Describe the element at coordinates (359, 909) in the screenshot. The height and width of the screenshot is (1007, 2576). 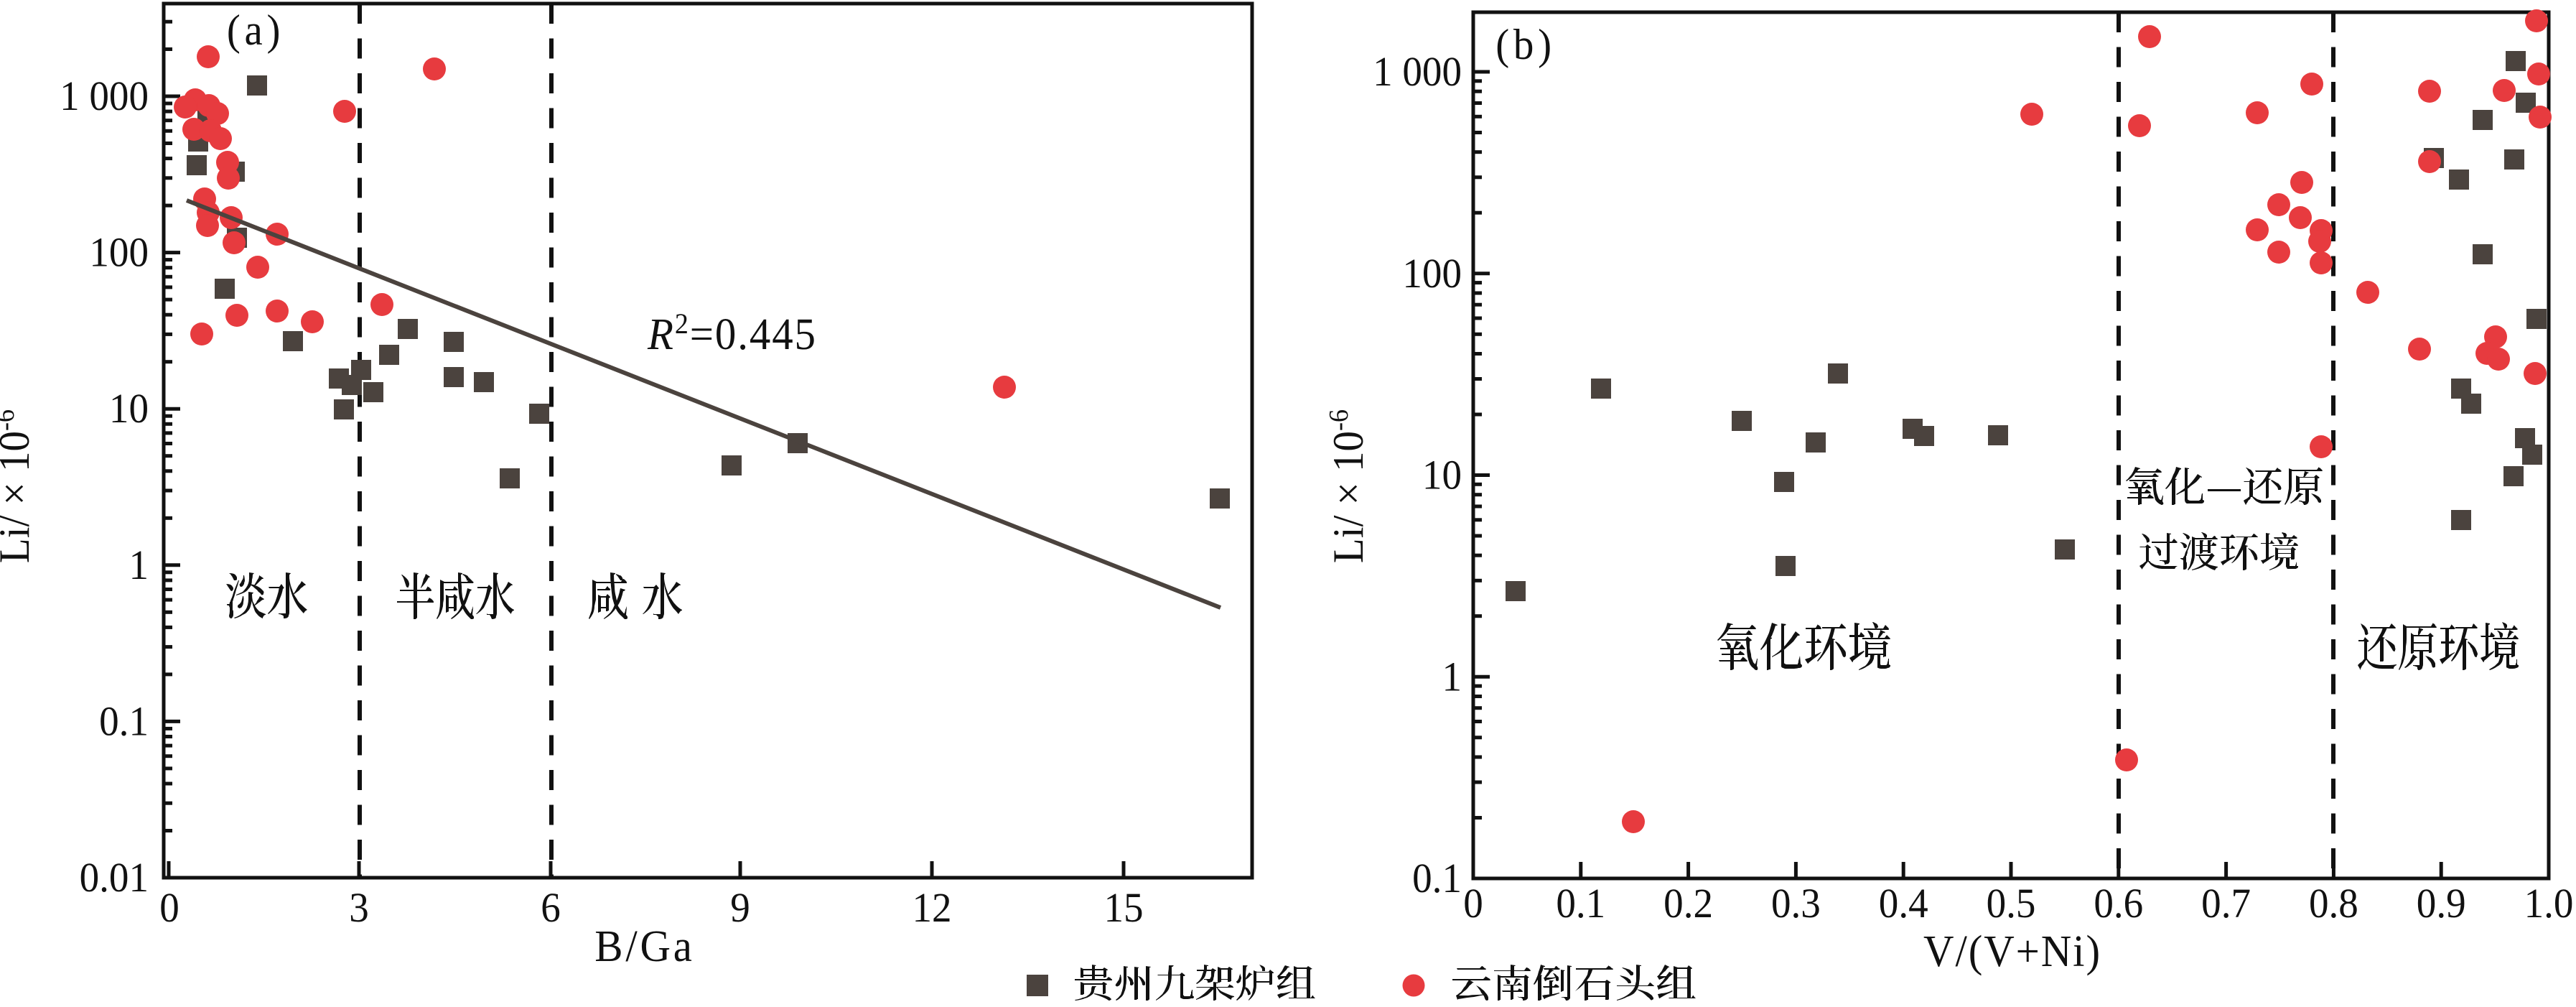
I see `svg-text: 3` at that location.